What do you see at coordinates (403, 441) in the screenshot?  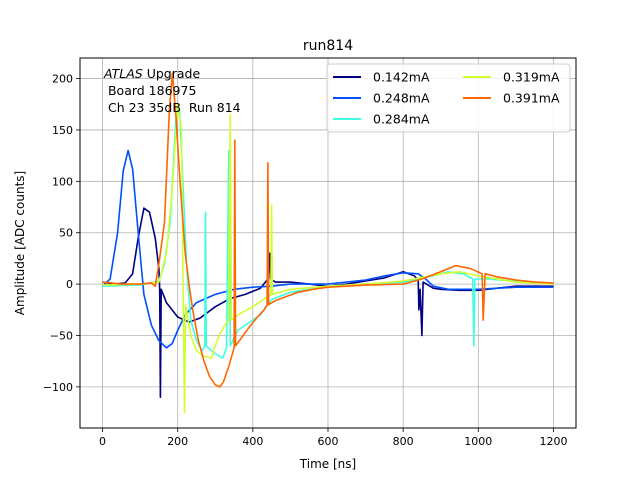 I see `x-tick-label: 800` at bounding box center [403, 441].